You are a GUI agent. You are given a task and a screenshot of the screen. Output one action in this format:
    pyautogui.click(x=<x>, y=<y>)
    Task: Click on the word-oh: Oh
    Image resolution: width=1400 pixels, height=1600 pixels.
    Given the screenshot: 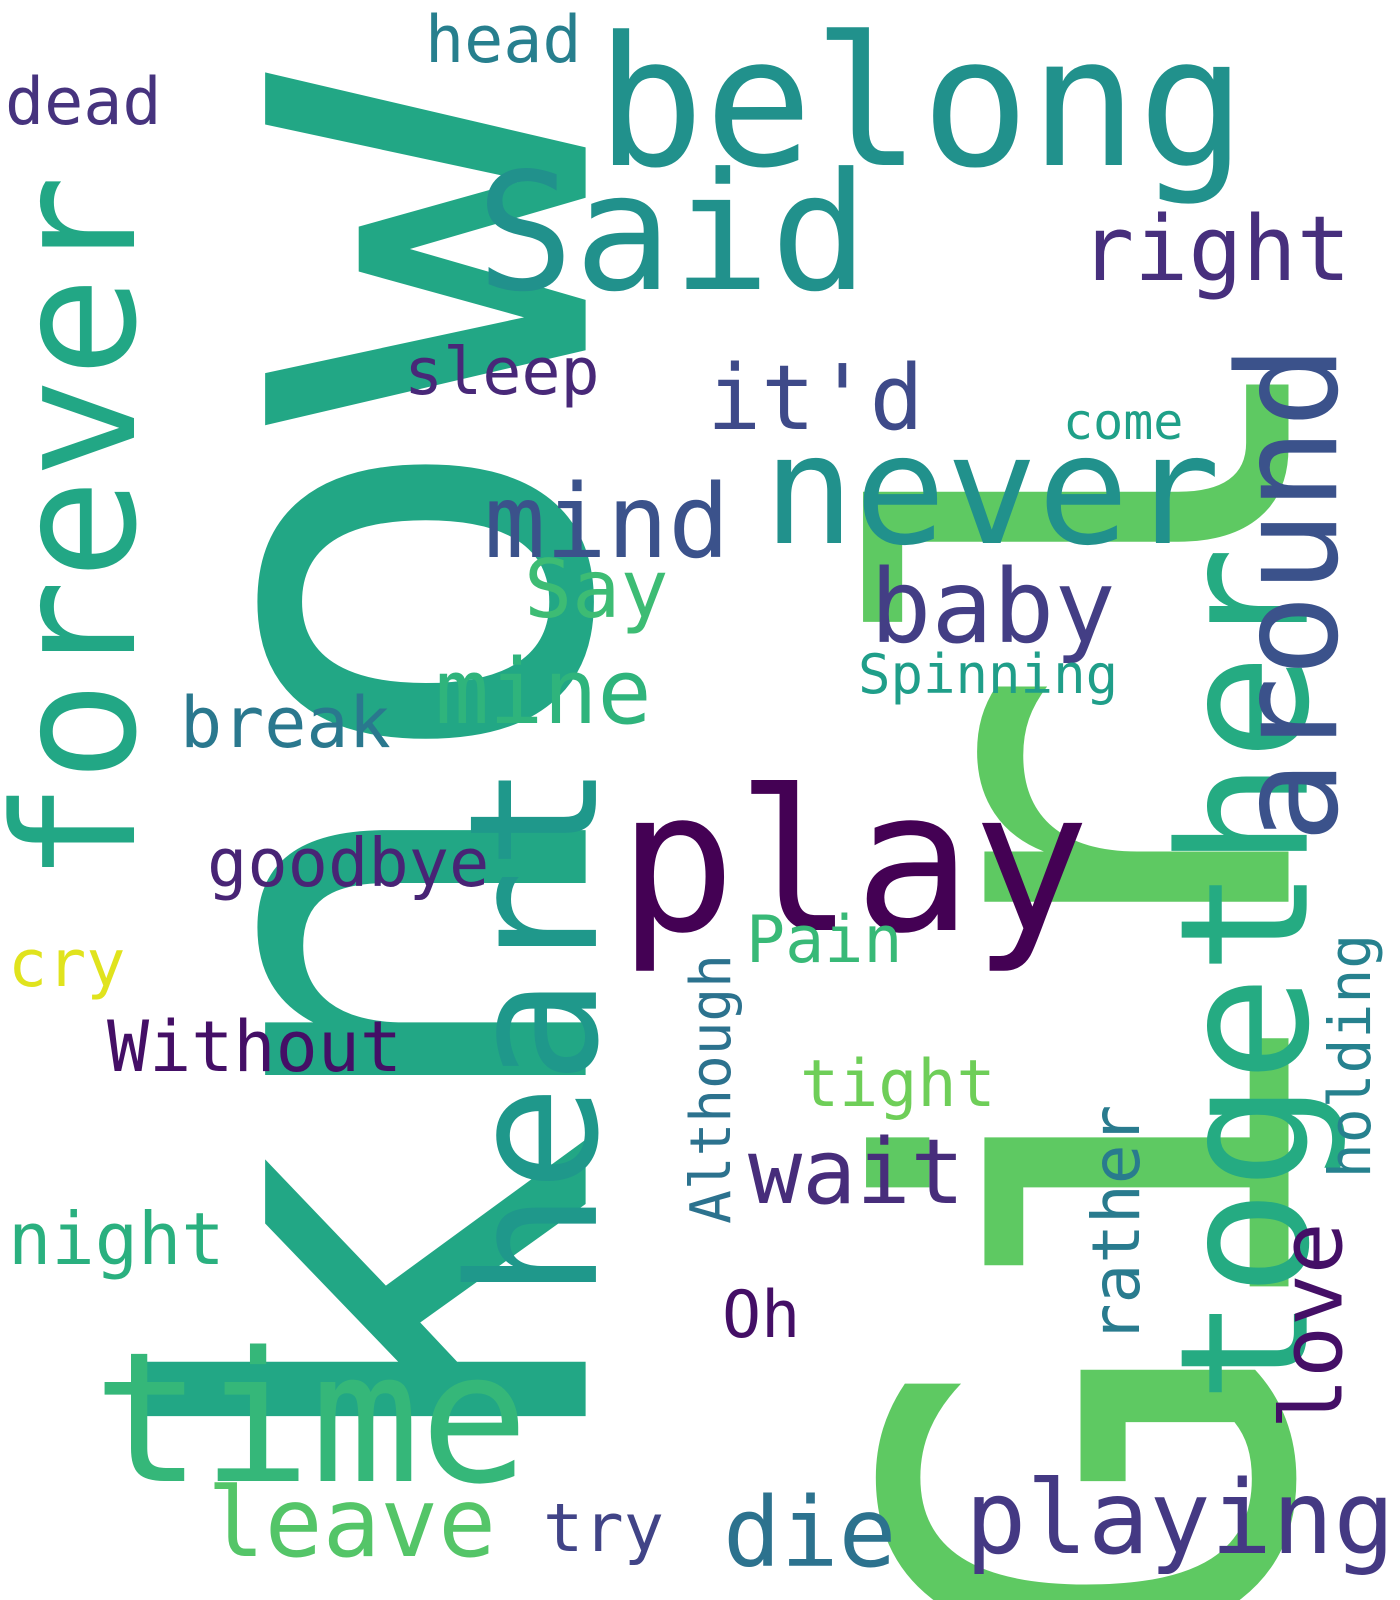 What is the action you would take?
    pyautogui.click(x=761, y=1315)
    